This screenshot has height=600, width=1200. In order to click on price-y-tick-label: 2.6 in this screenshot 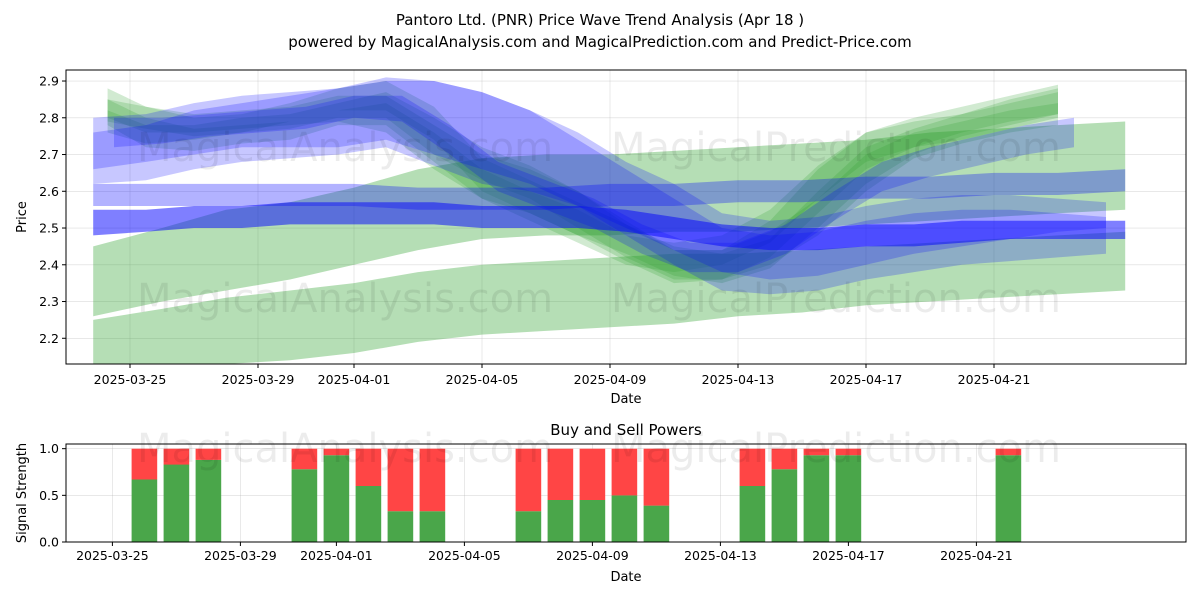, I will do `click(49, 191)`.